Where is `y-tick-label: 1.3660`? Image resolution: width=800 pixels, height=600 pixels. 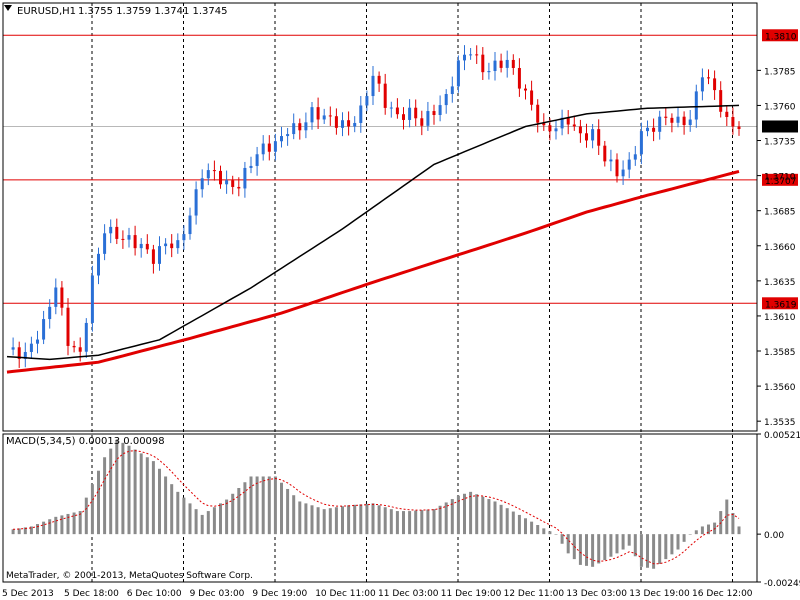 y-tick-label: 1.3660 is located at coordinates (780, 248).